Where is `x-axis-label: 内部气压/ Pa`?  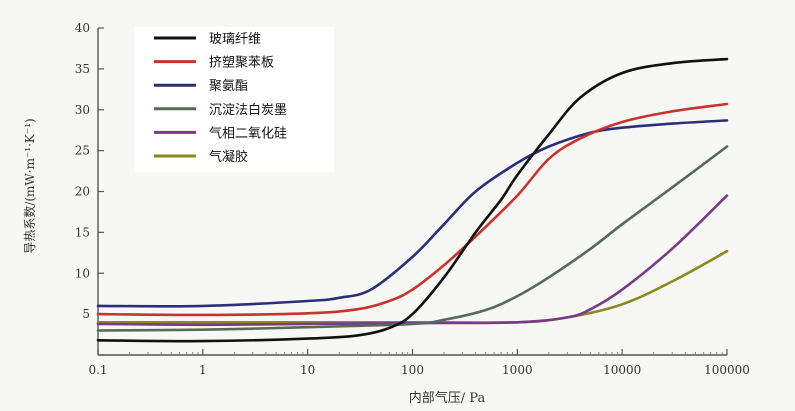 x-axis-label: 内部气压/ Pa is located at coordinates (447, 398).